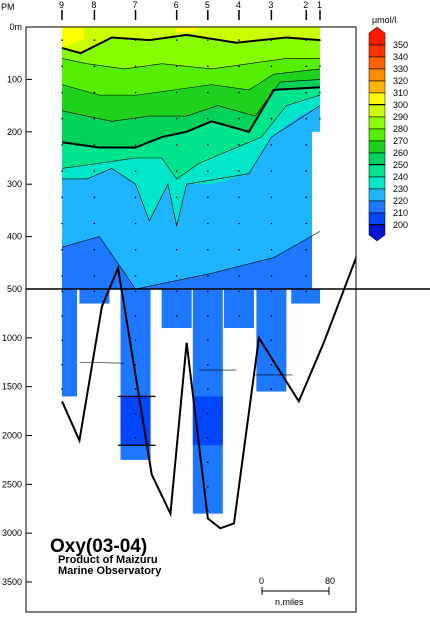 The image size is (430, 620). Describe the element at coordinates (400, 153) in the screenshot. I see `colorbar-label: 260` at that location.